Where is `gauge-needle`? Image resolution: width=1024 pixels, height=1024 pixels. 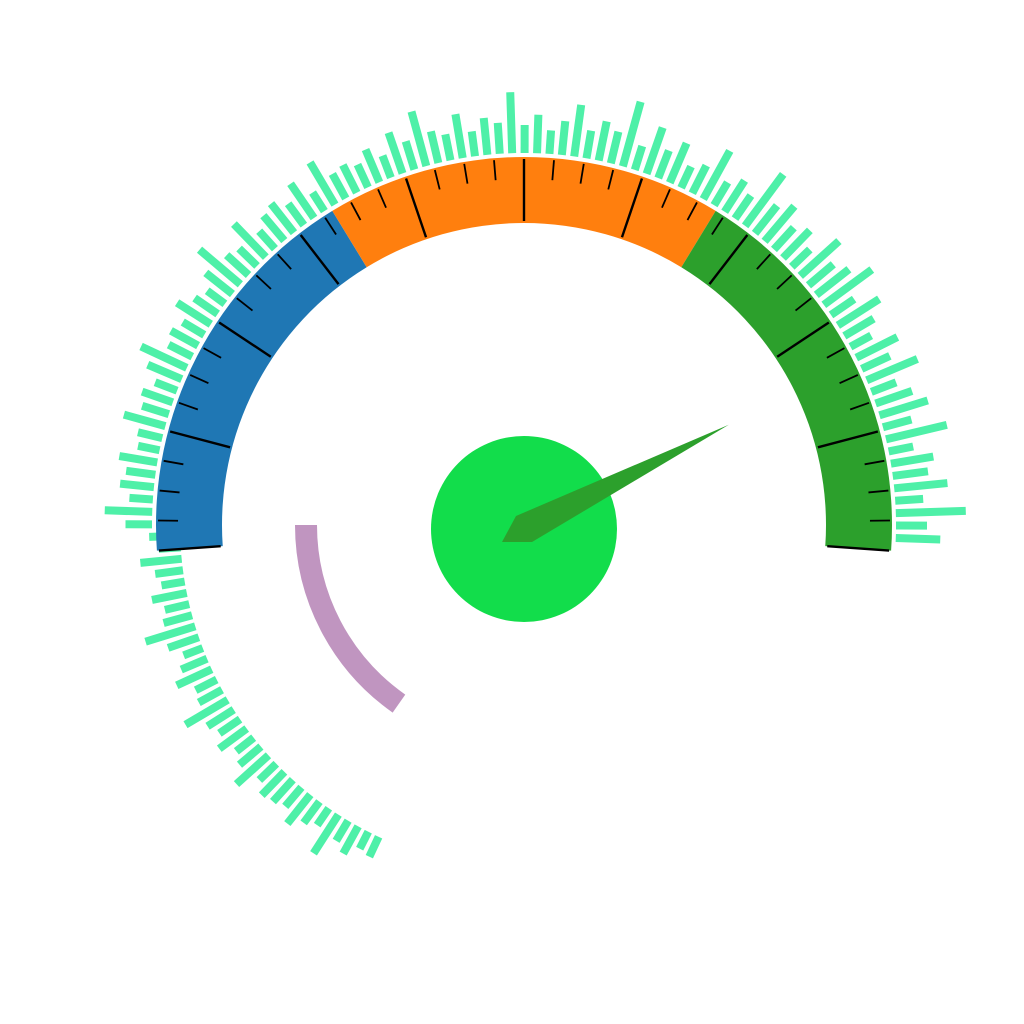
gauge-needle is located at coordinates (615, 483).